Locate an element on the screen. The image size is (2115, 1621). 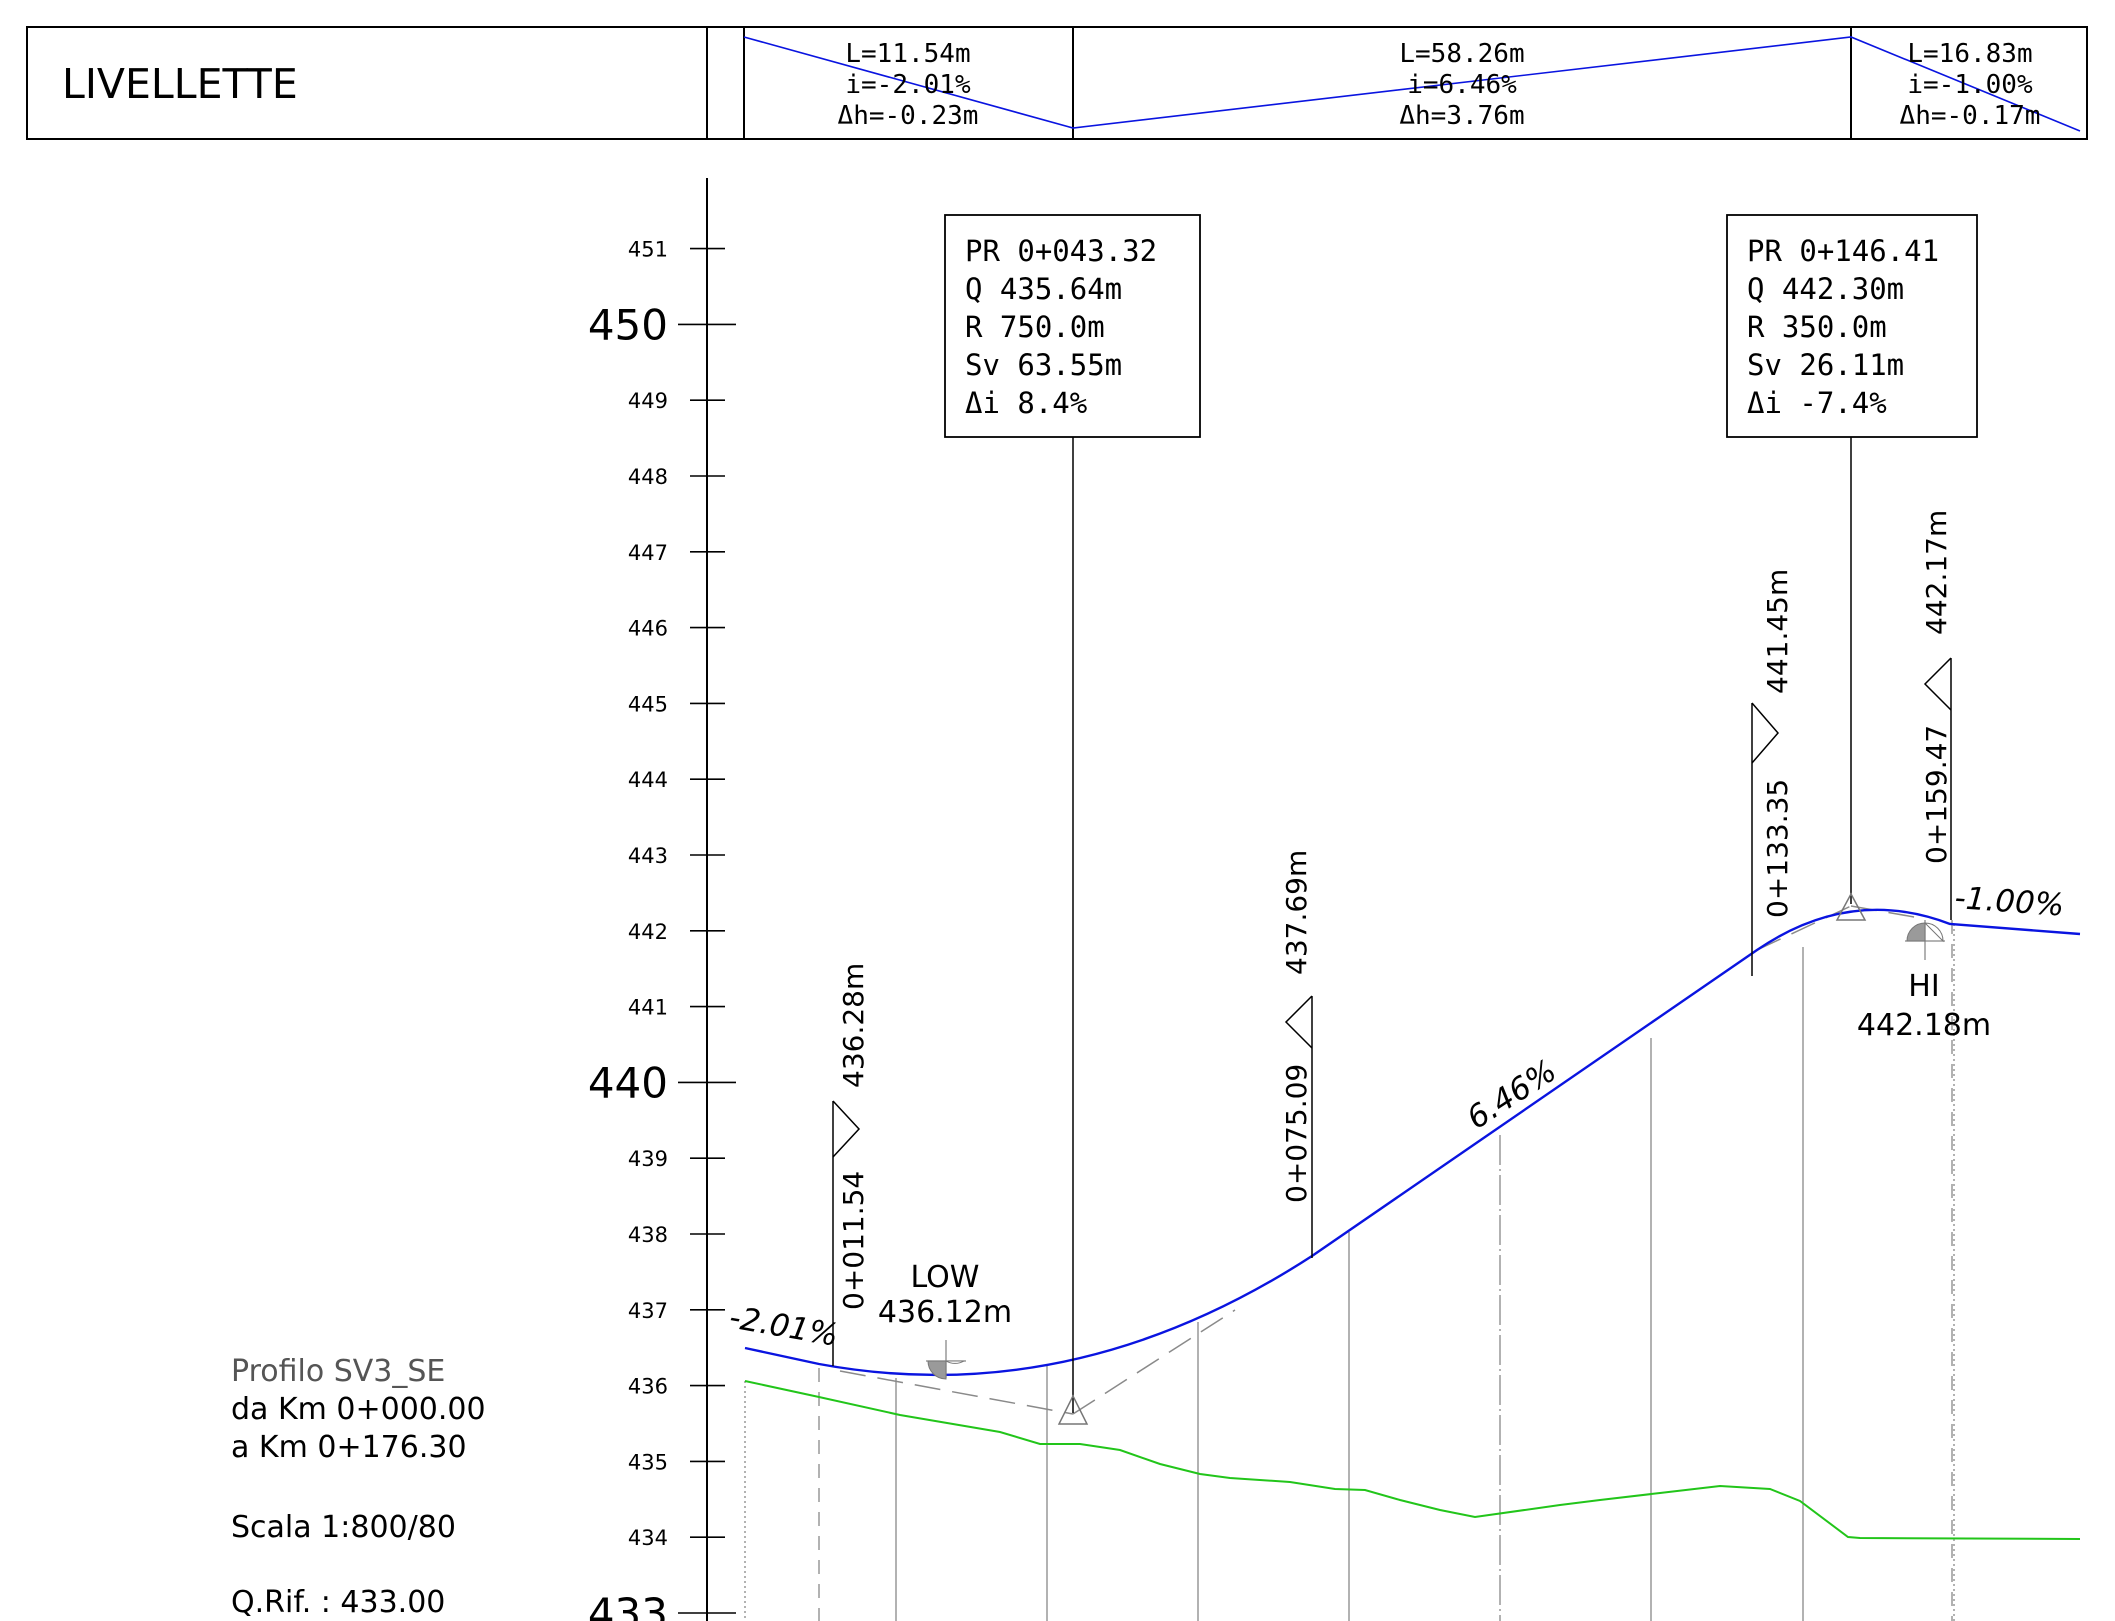
axis-tick-label-439: 439 is located at coordinates (648, 1159).